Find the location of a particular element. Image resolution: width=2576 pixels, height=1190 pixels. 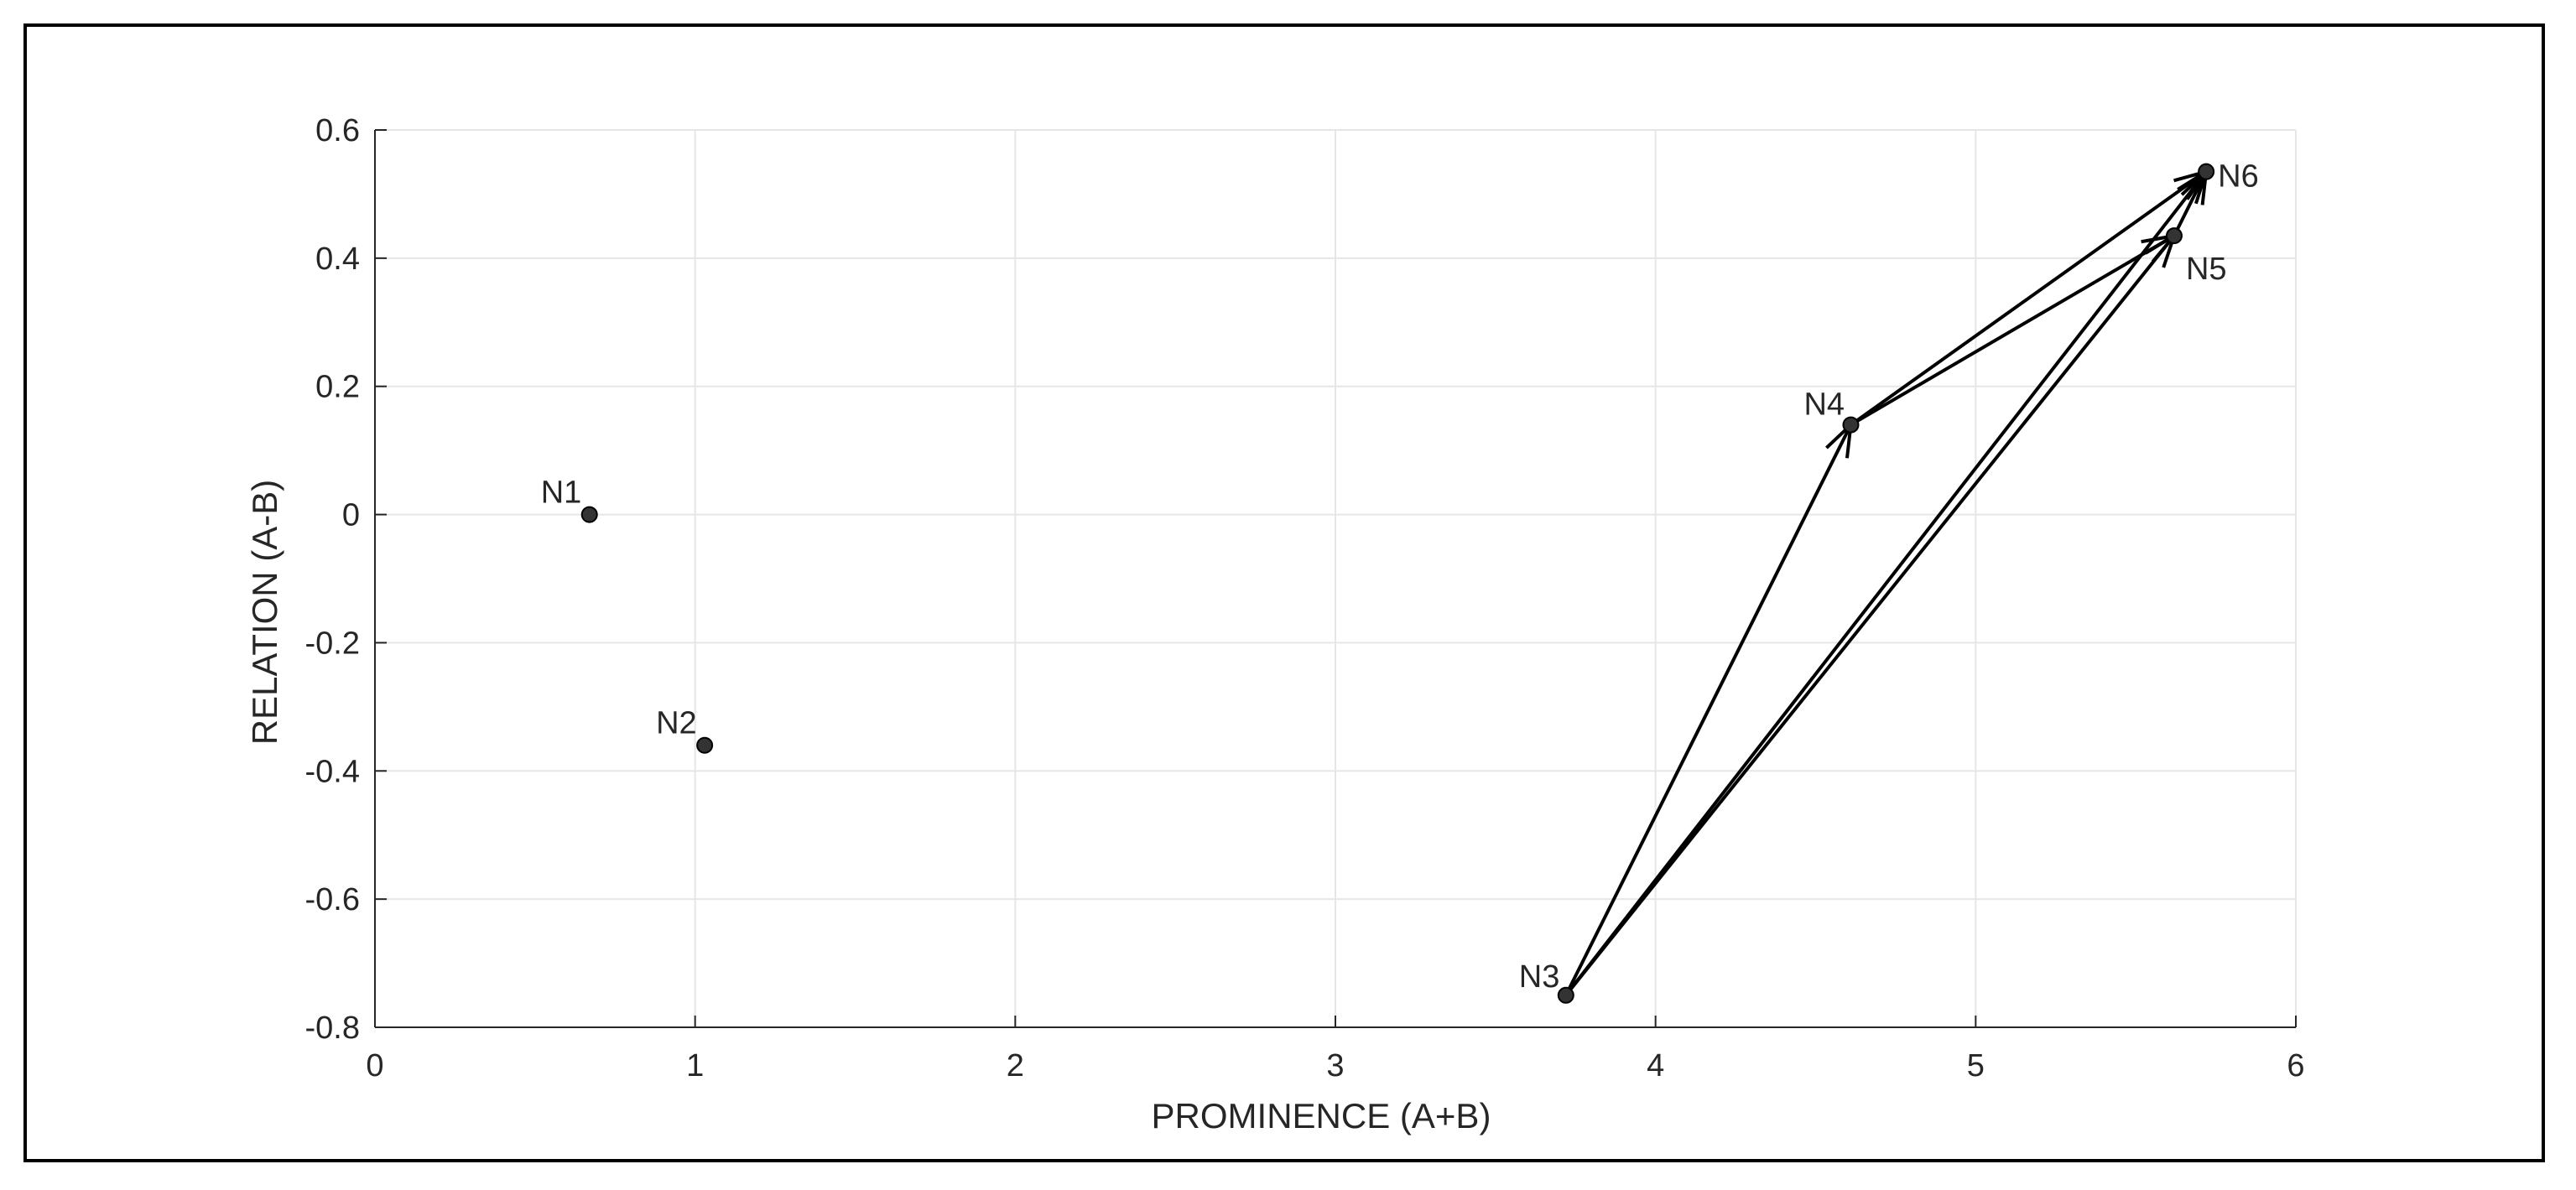

point-label-N1: N1 is located at coordinates (561, 493).